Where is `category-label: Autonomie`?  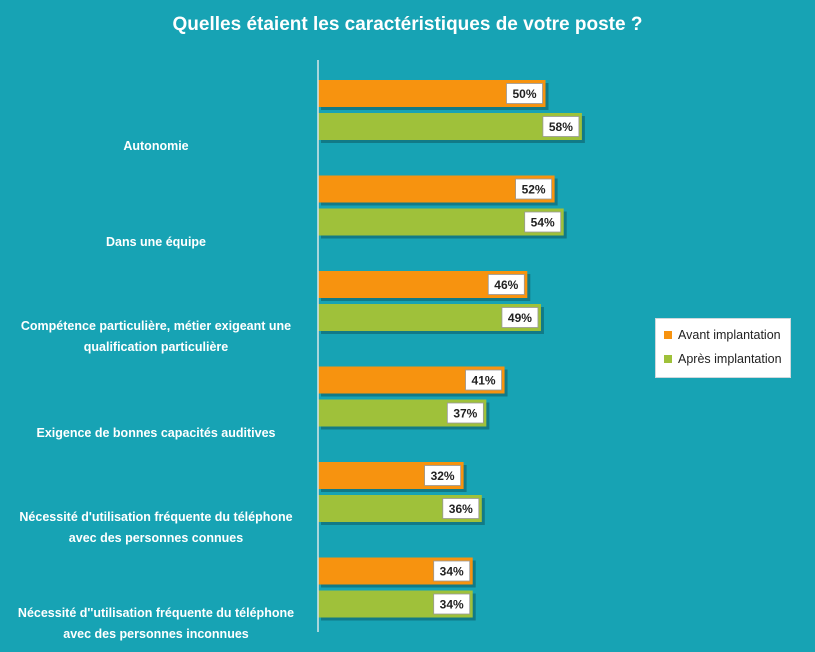
category-label: Autonomie is located at coordinates (156, 146).